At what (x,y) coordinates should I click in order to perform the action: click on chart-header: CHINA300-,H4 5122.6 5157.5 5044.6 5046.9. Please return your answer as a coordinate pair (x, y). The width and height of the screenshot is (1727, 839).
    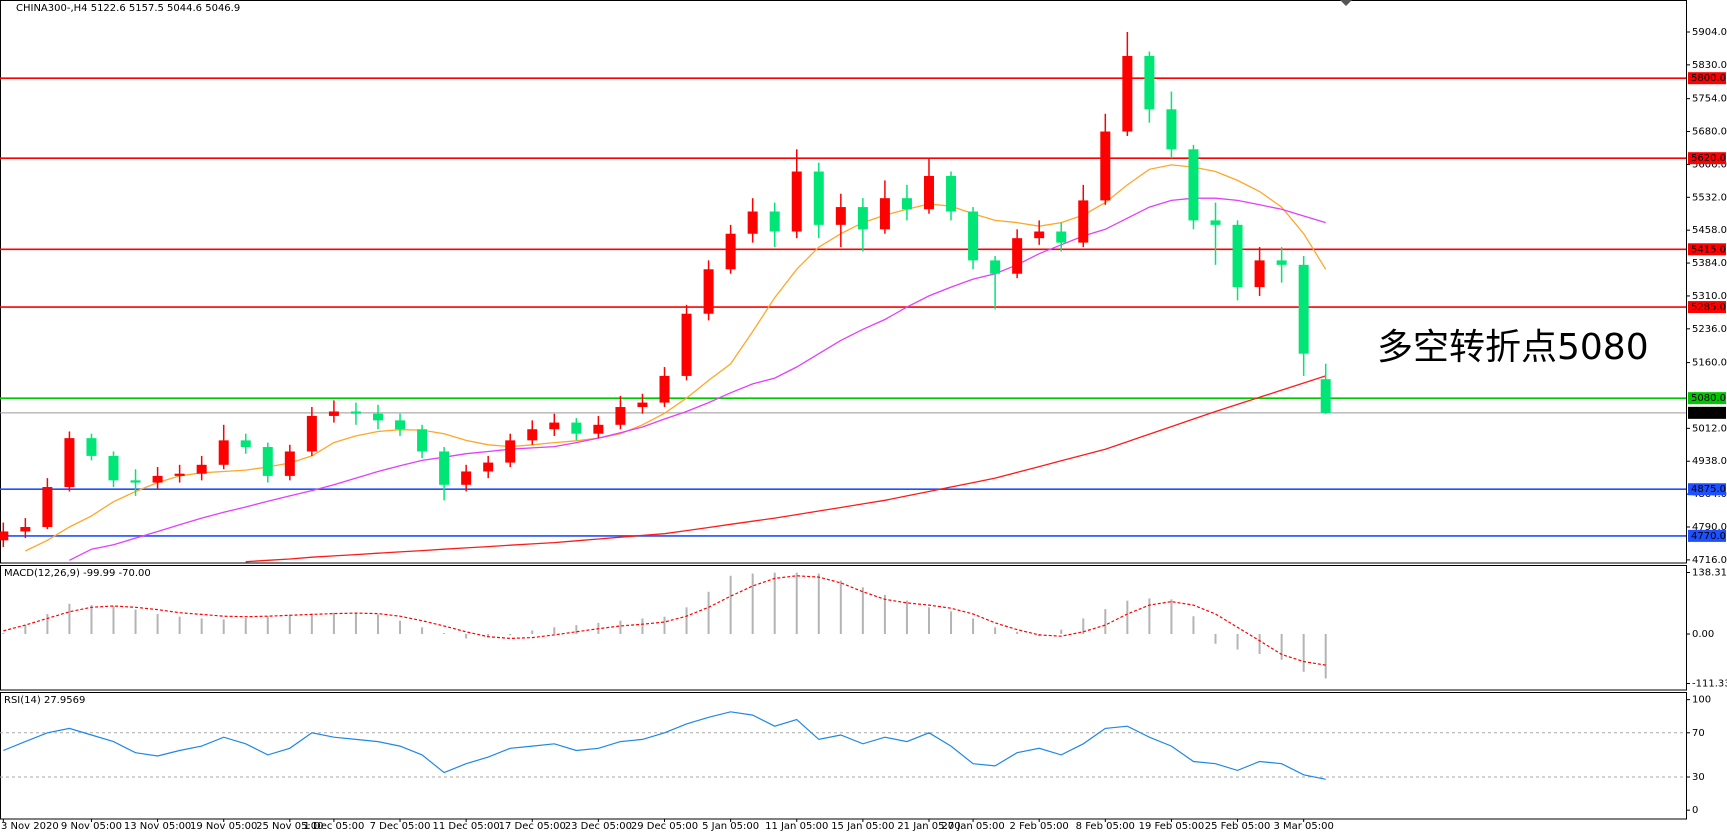
    Looking at the image, I should click on (128, 8).